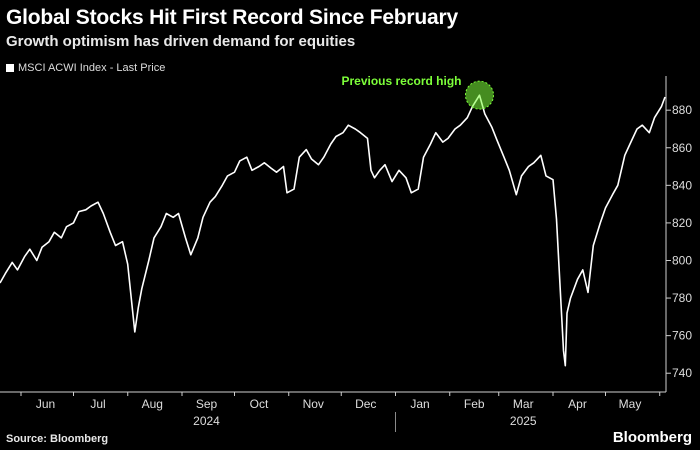 The height and width of the screenshot is (450, 700). What do you see at coordinates (577, 404) in the screenshot?
I see `x-tick-label: Apr` at bounding box center [577, 404].